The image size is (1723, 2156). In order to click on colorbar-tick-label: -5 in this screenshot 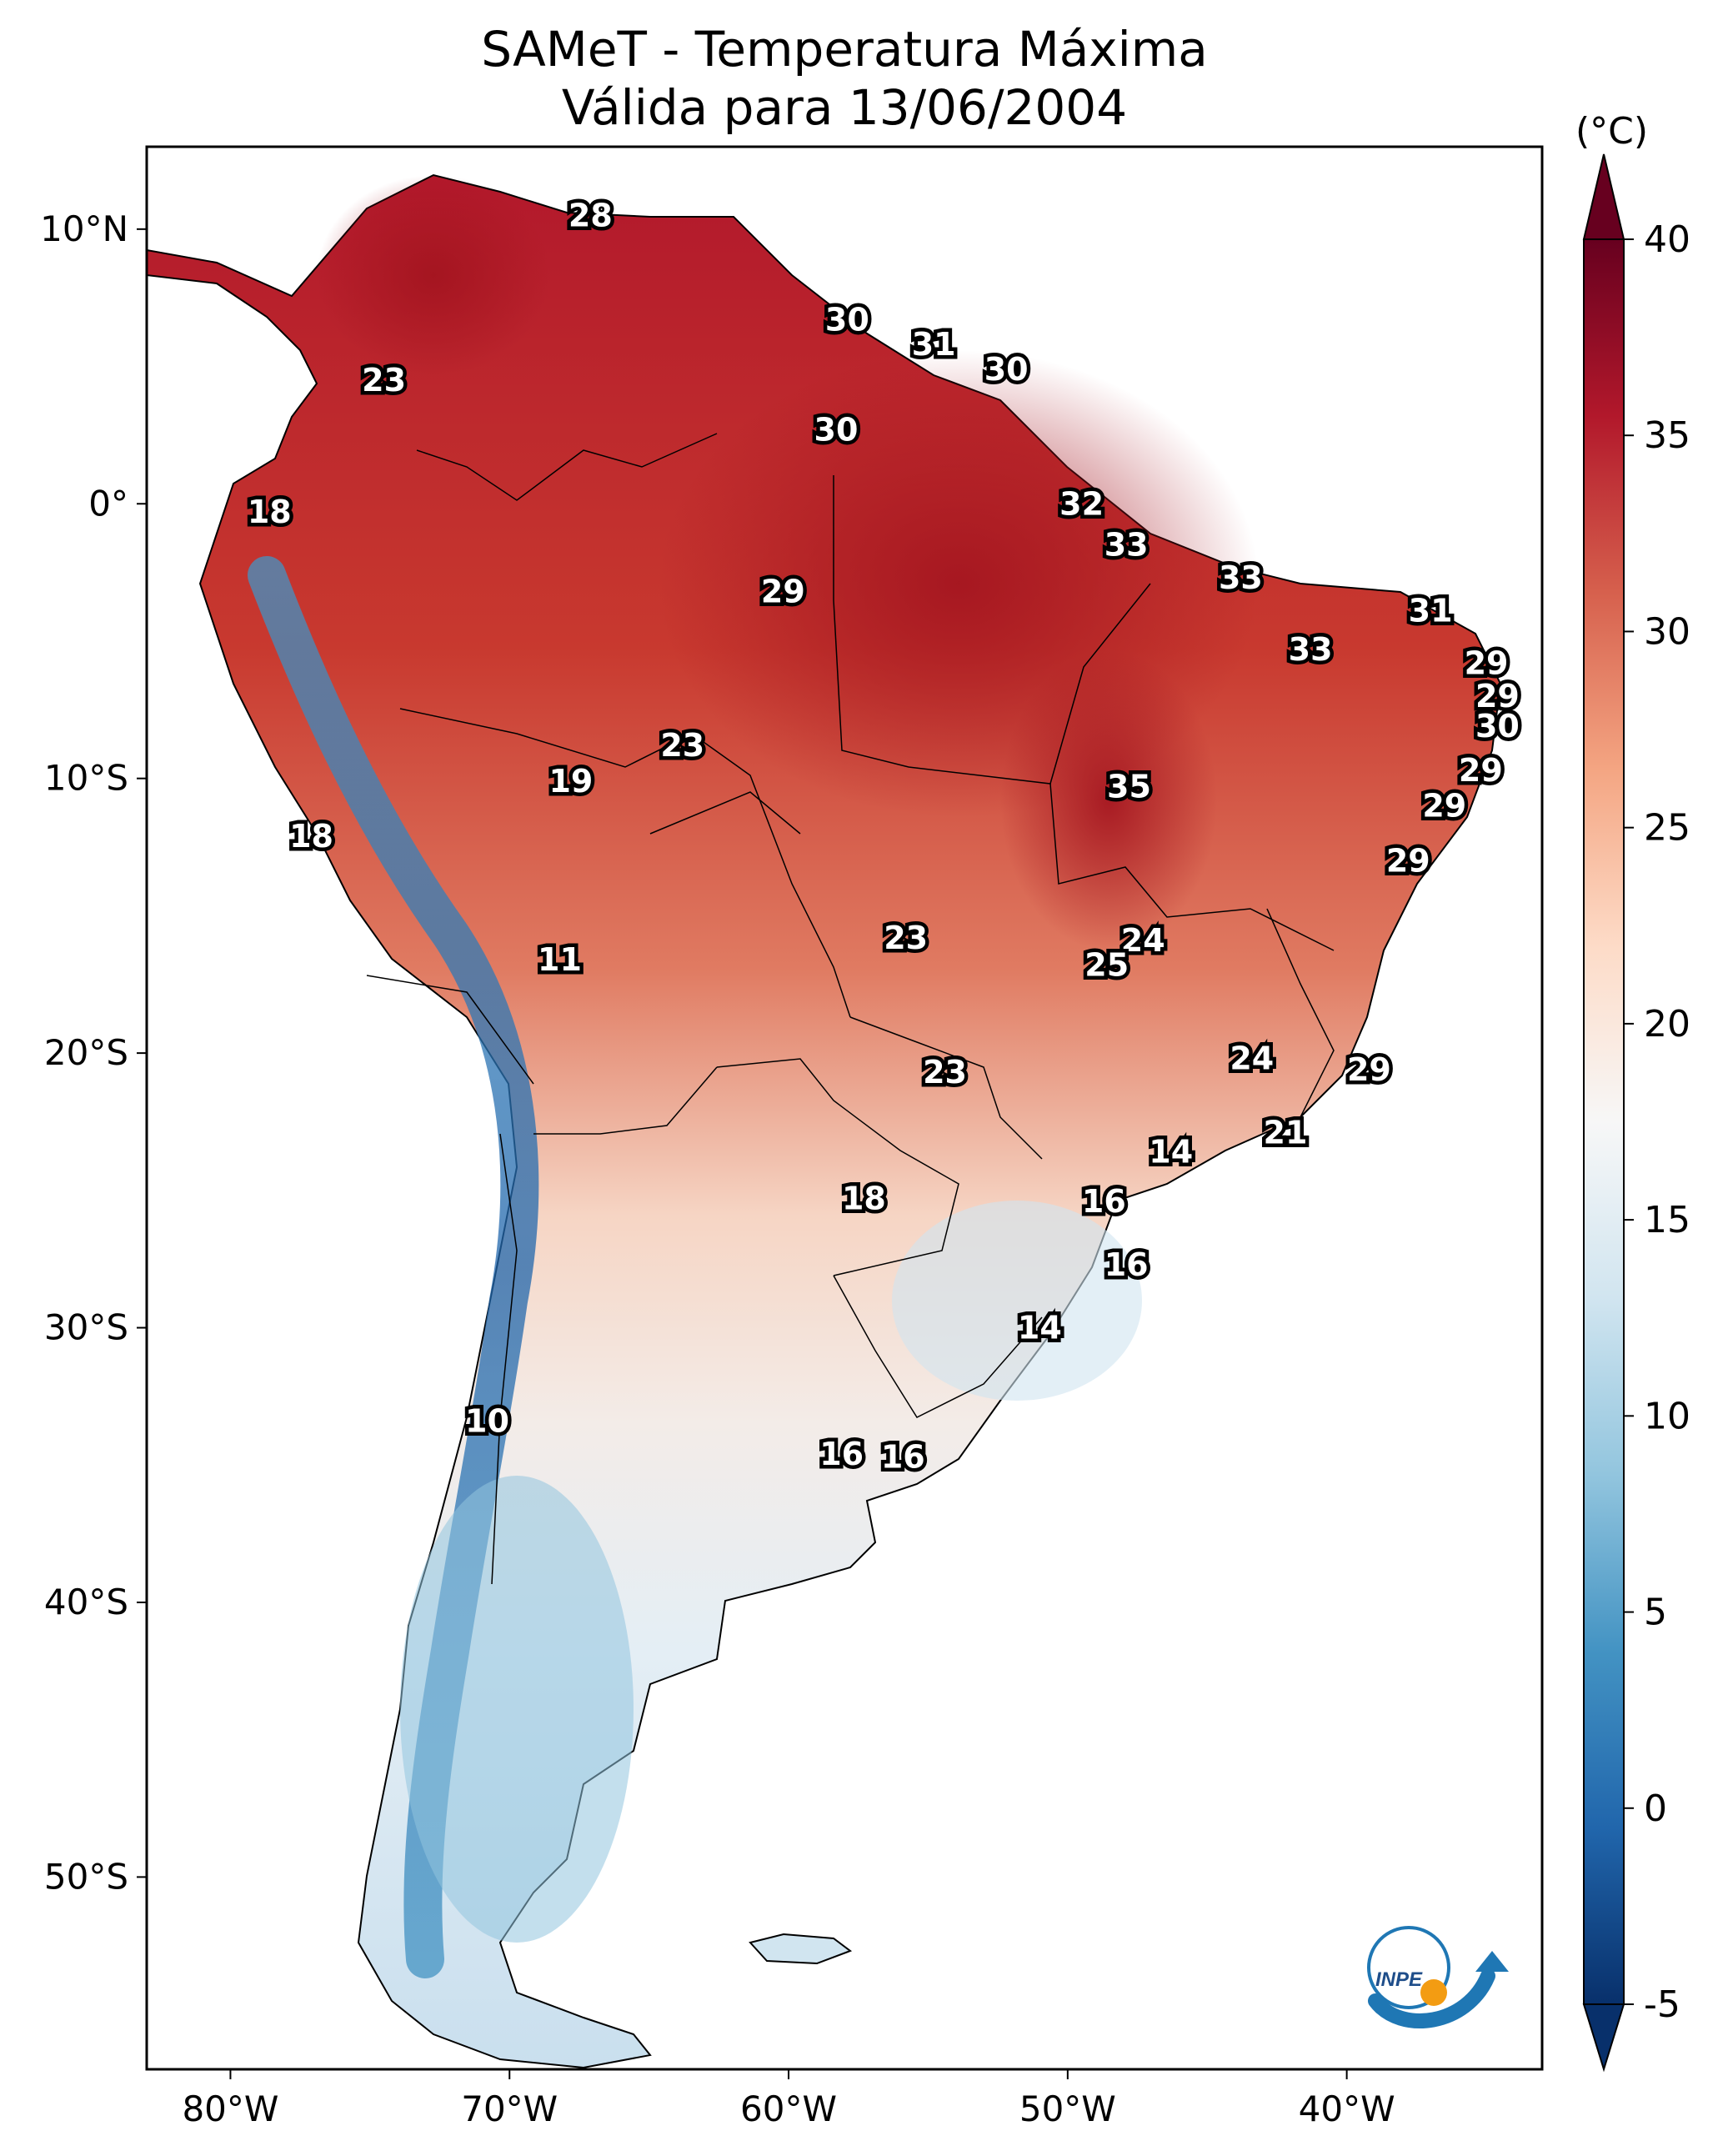, I will do `click(1662, 2004)`.